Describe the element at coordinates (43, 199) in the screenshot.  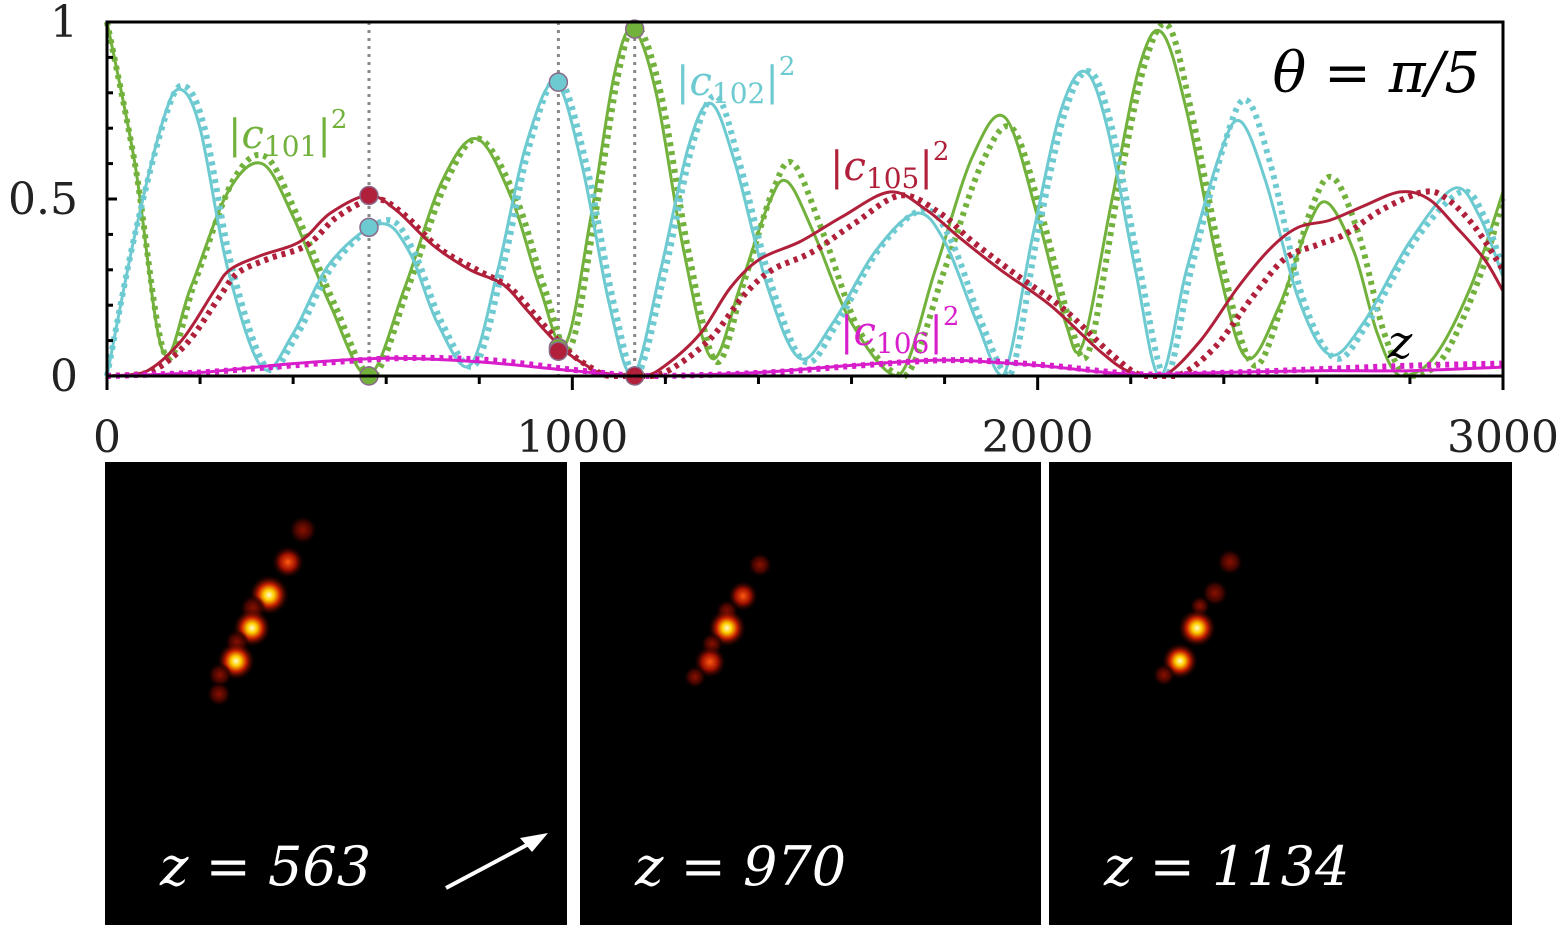
I see `y-tick-label: 0.5` at that location.